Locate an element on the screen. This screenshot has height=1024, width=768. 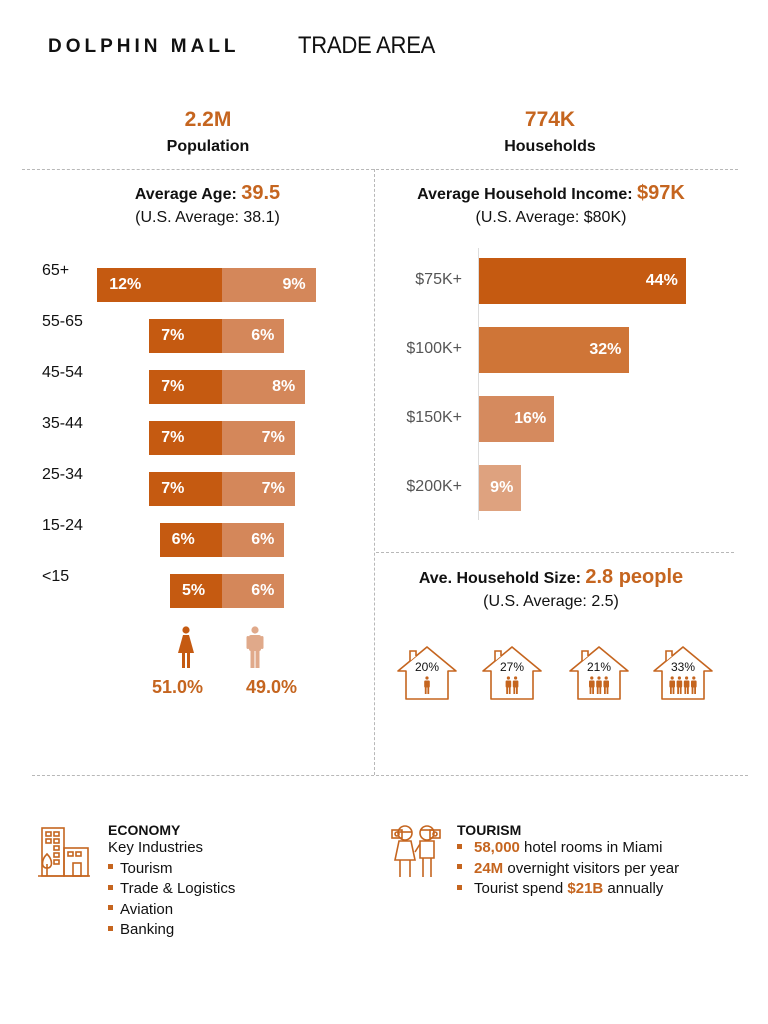
income-title-label: Average Household Income: is located at coordinates (527, 194).